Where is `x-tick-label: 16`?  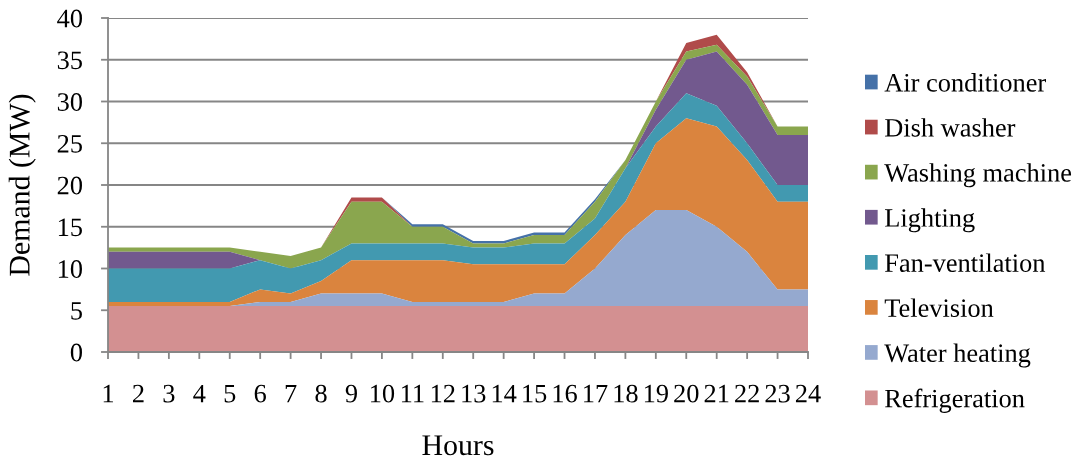
x-tick-label: 16 is located at coordinates (565, 393).